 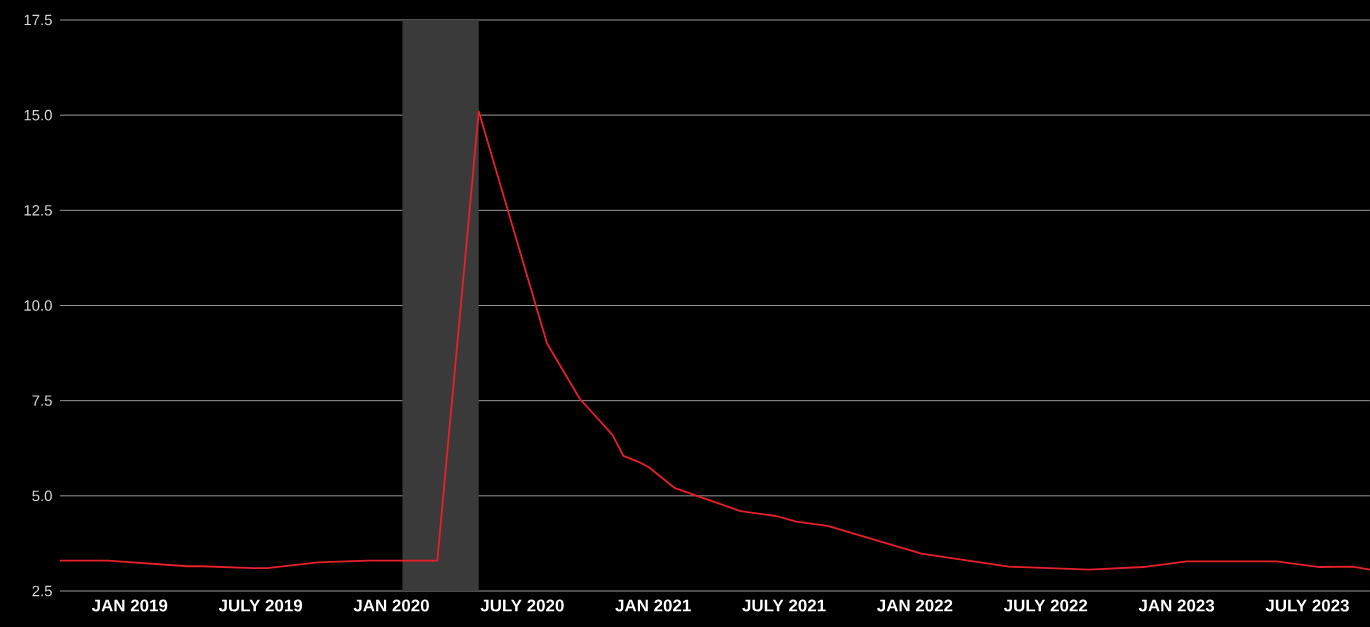 What do you see at coordinates (391, 605) in the screenshot?
I see `x-tick-label: JAN 2020` at bounding box center [391, 605].